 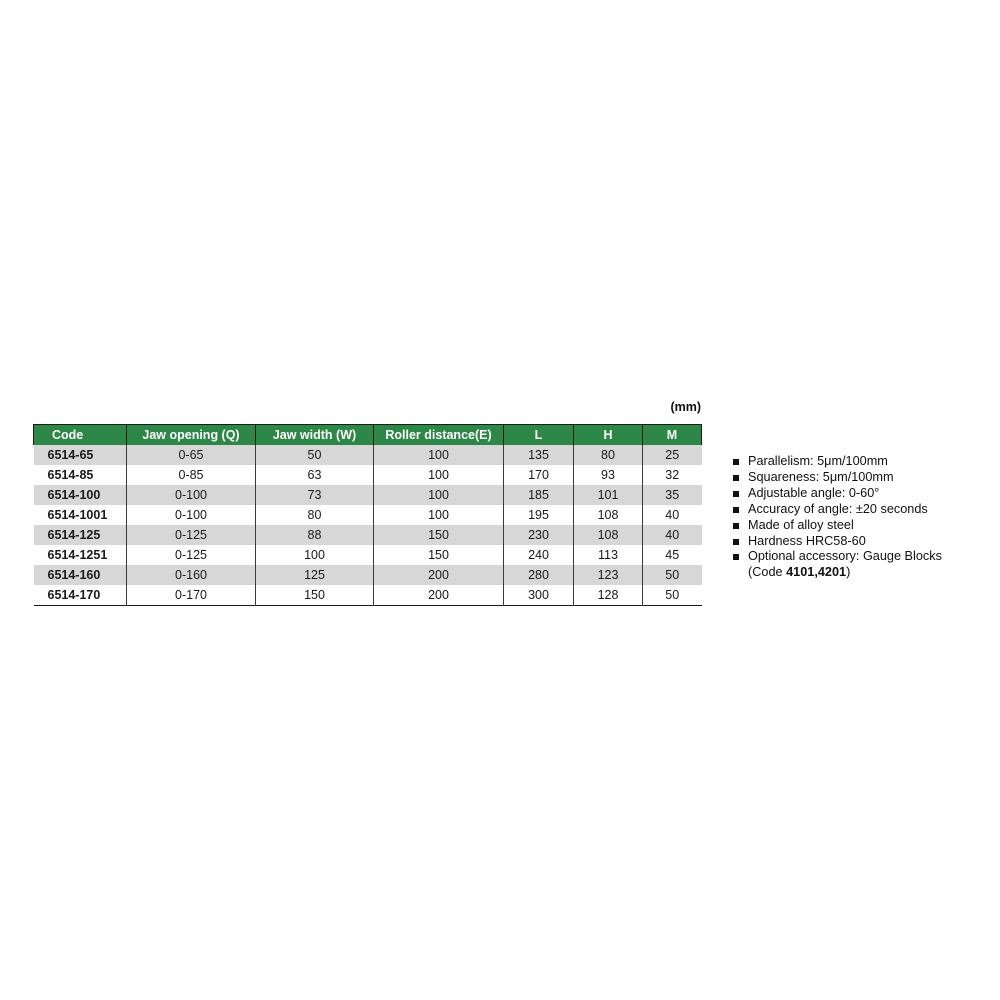 I want to click on cell-l: 300, so click(x=538, y=595).